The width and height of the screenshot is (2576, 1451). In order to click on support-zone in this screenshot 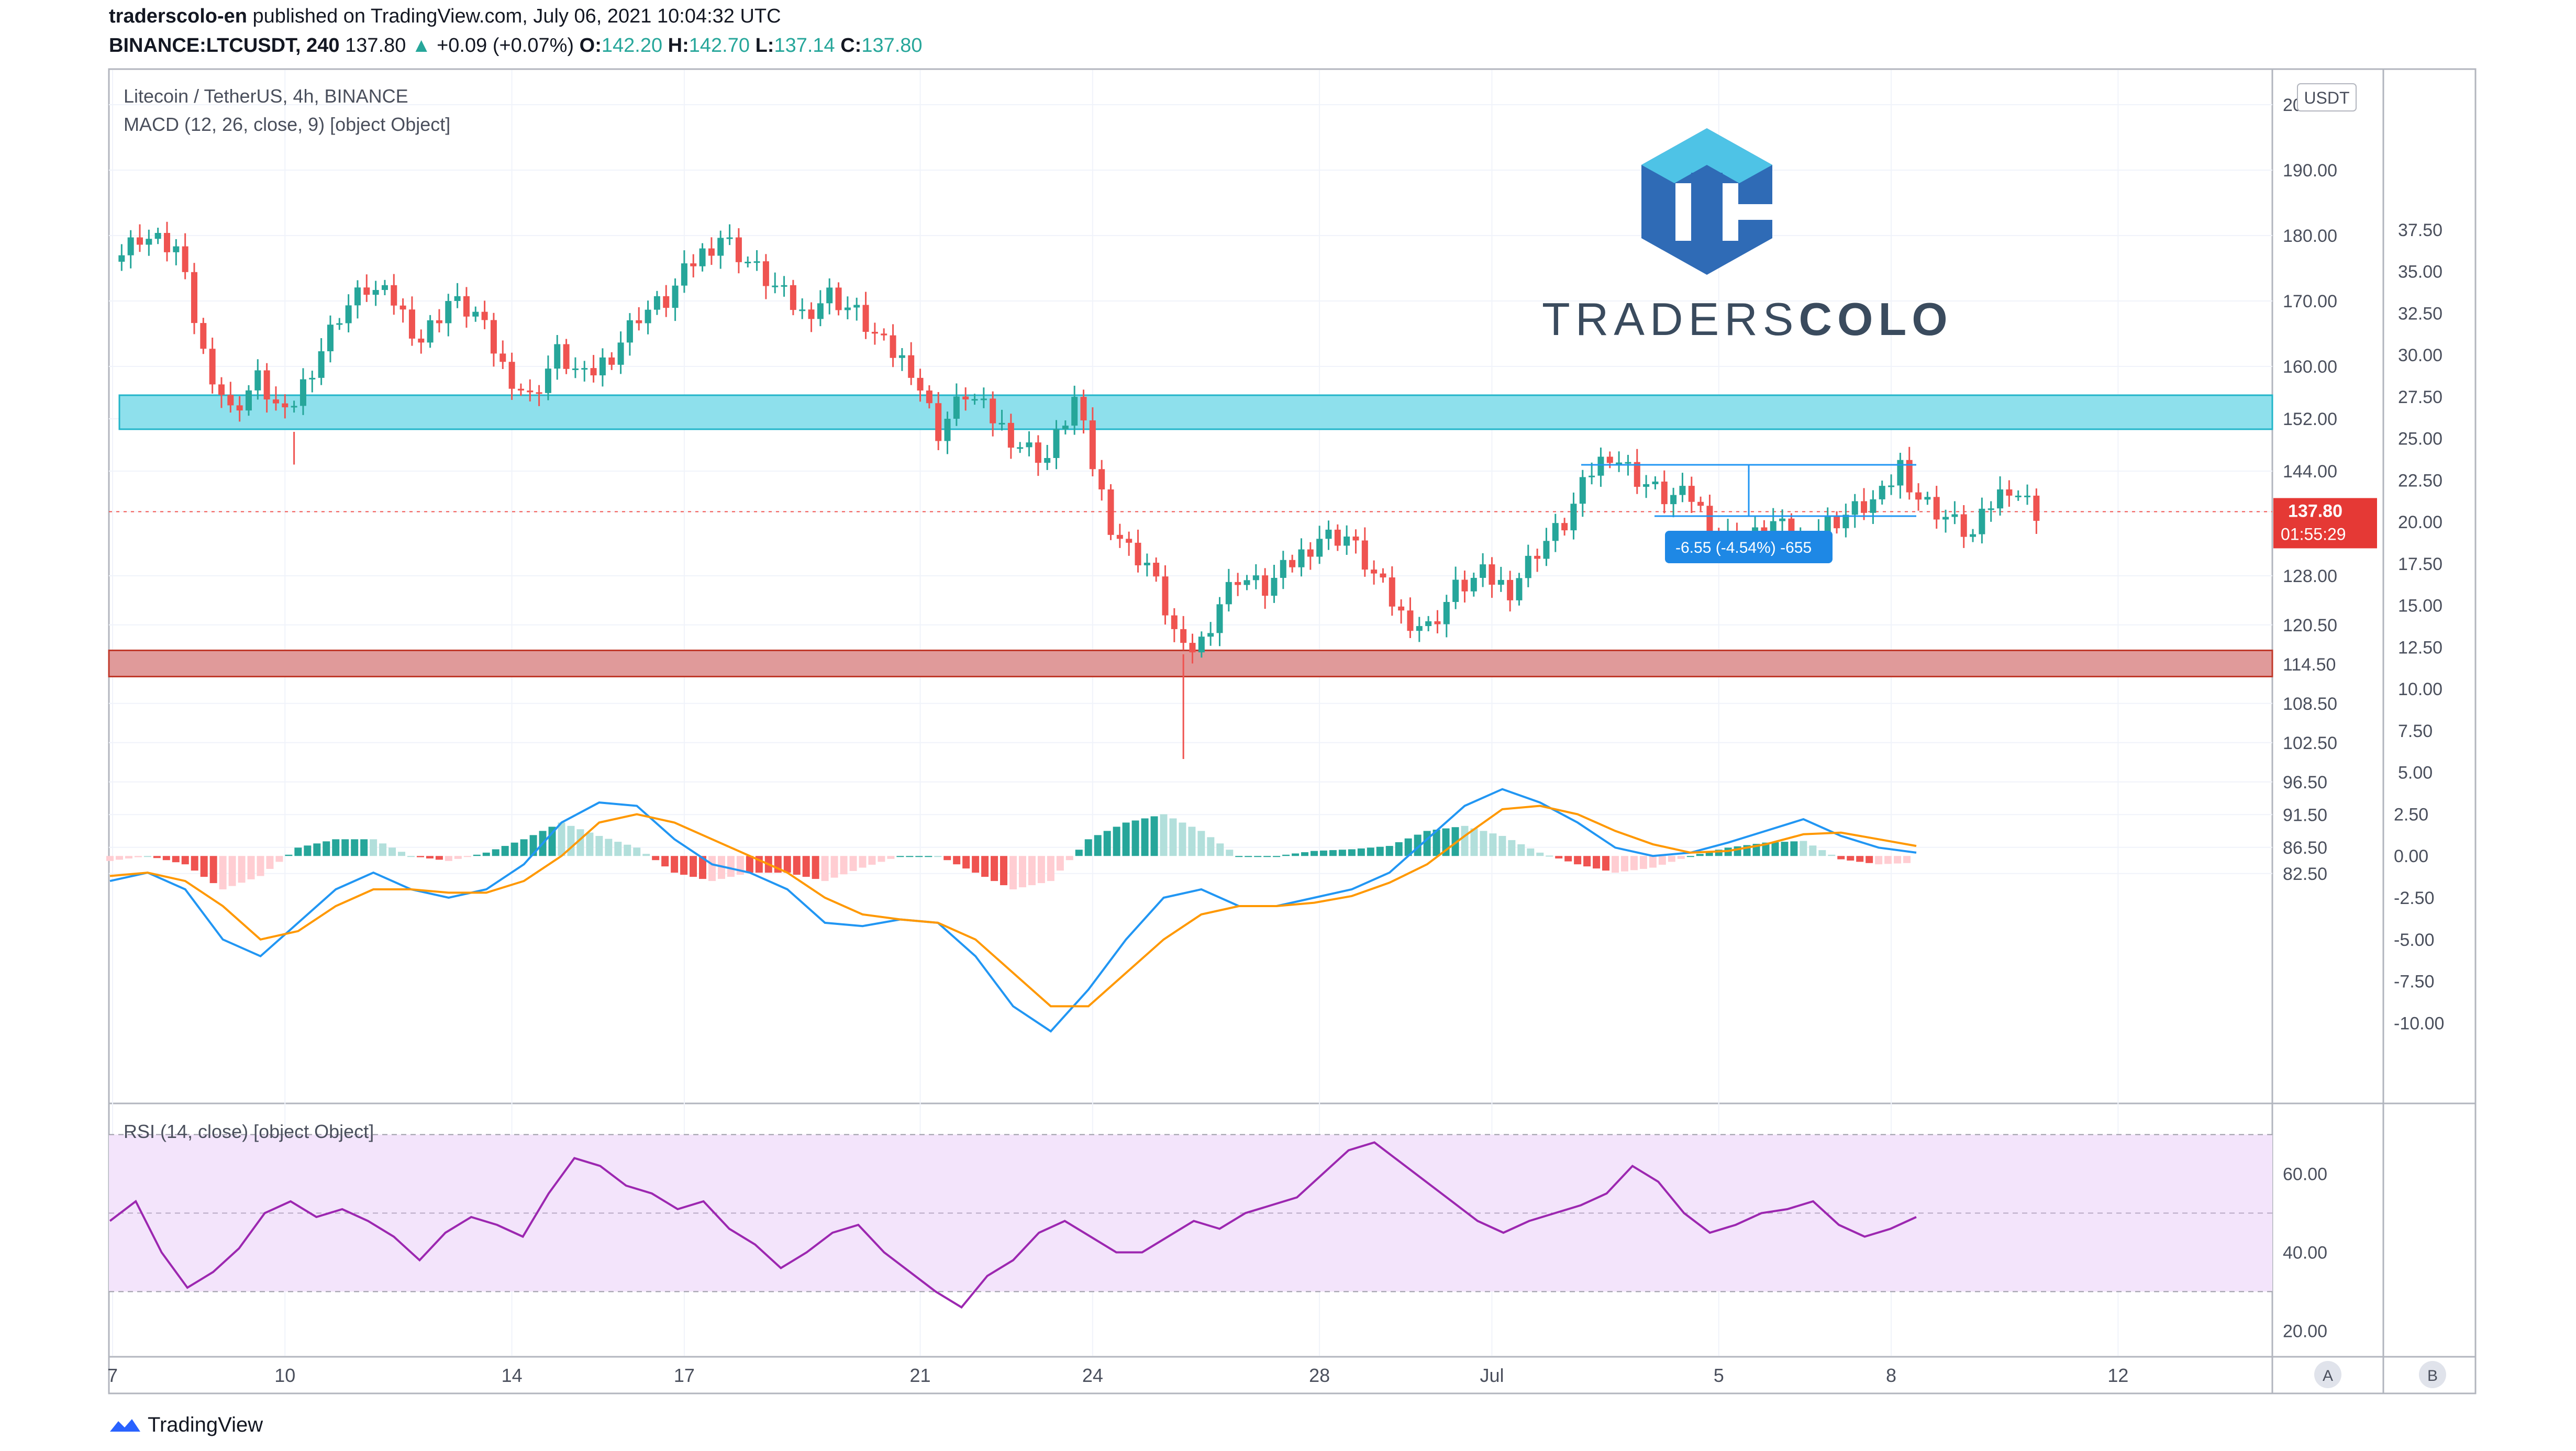, I will do `click(1190, 664)`.